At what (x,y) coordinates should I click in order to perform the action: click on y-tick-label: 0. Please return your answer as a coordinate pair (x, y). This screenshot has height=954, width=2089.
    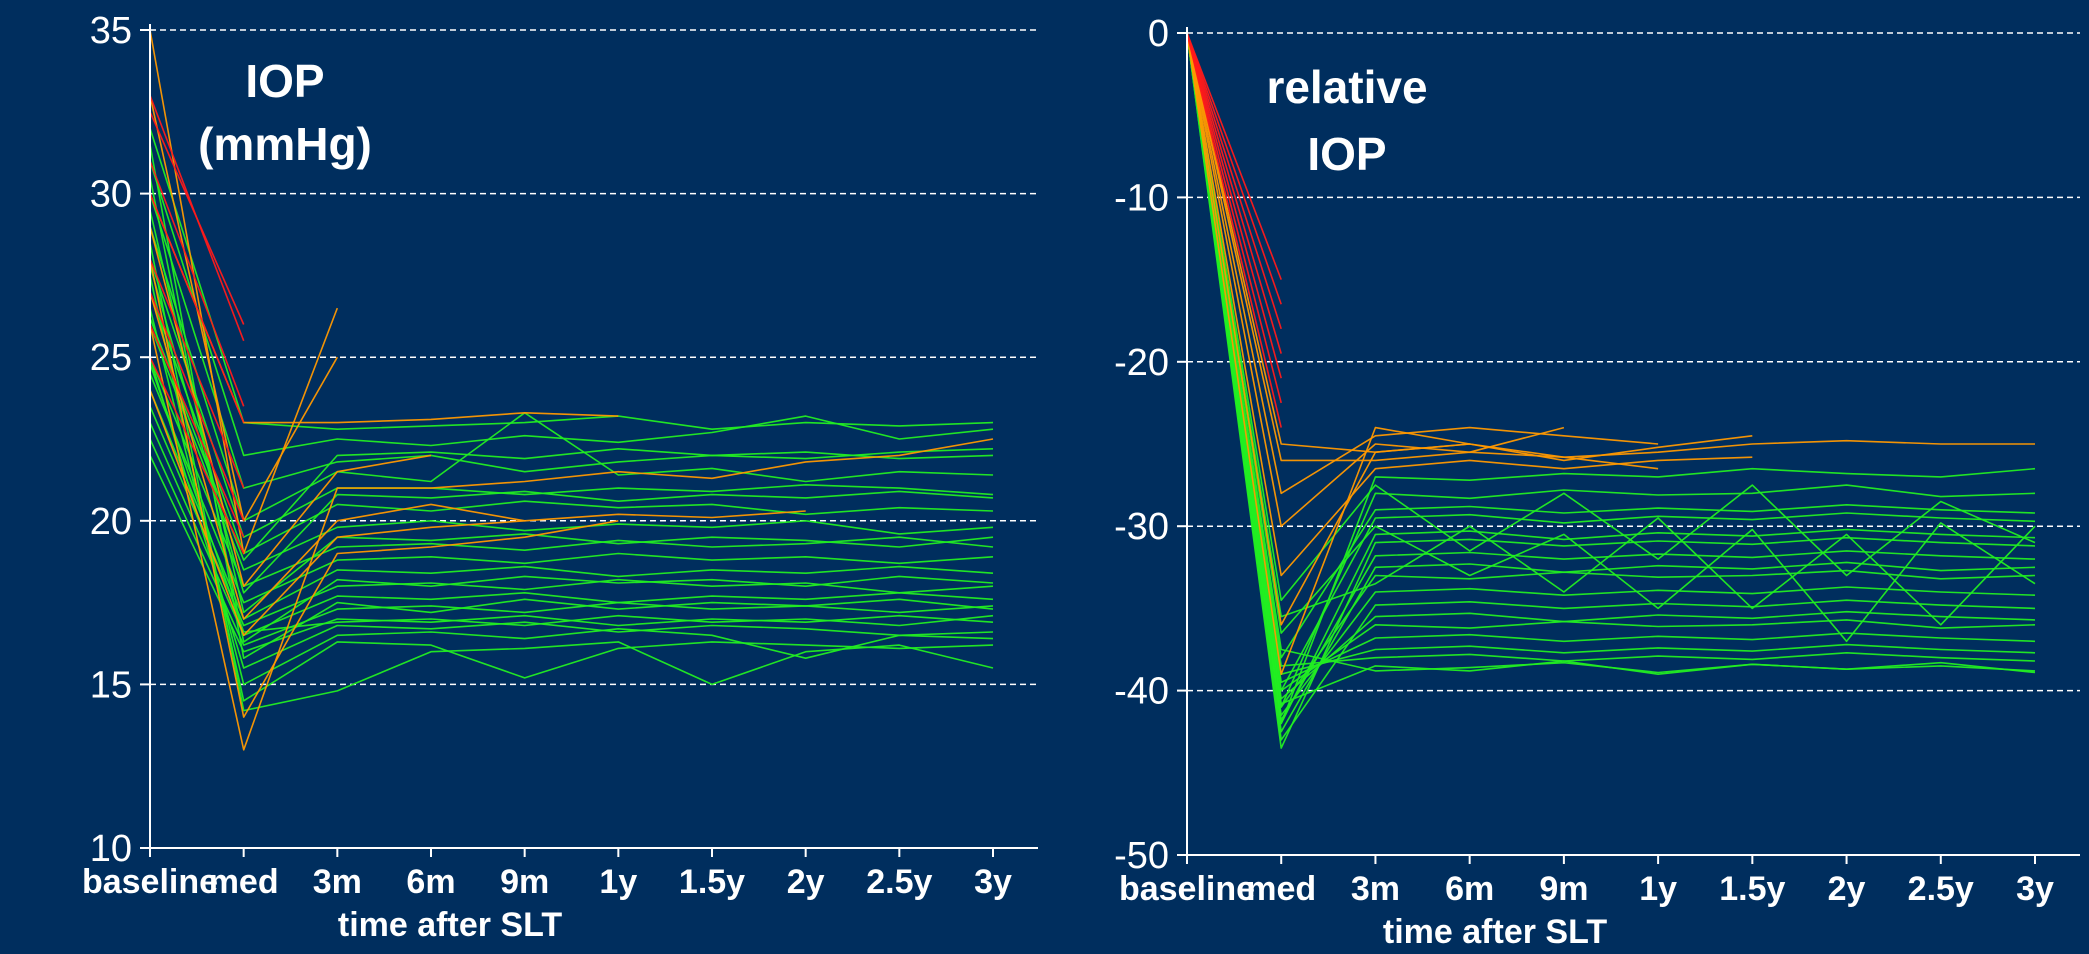
    Looking at the image, I should click on (1158, 34).